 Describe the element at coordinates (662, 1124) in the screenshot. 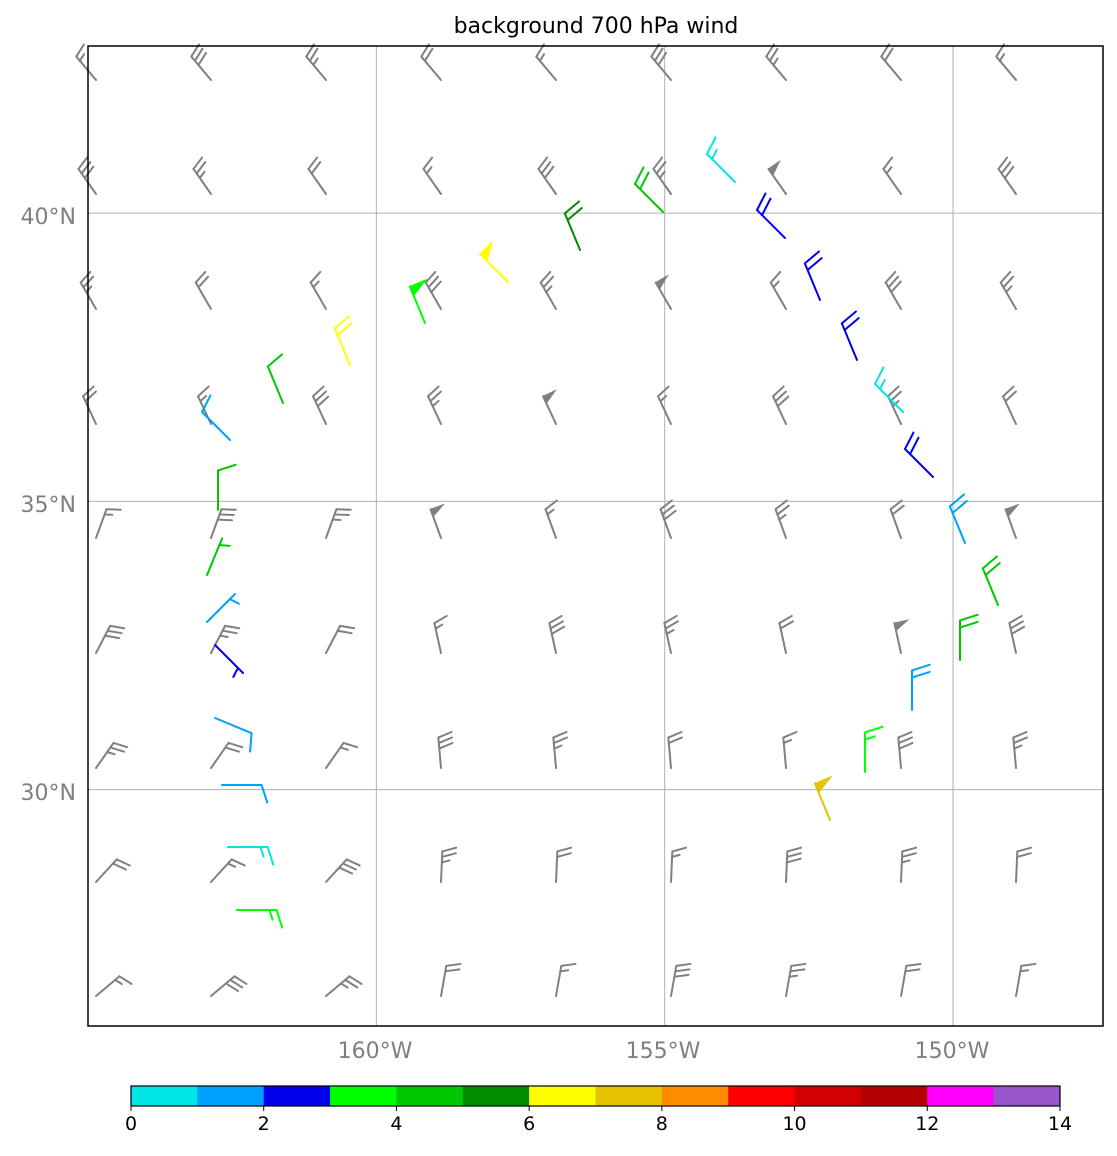

I see `colorbar-tick-label: 8` at that location.